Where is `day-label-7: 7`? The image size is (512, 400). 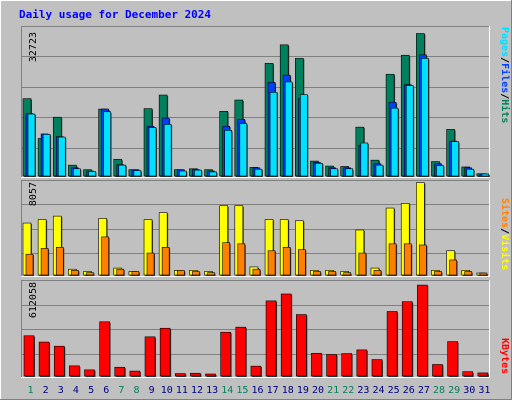
day-label-7: 7 is located at coordinates (121, 390).